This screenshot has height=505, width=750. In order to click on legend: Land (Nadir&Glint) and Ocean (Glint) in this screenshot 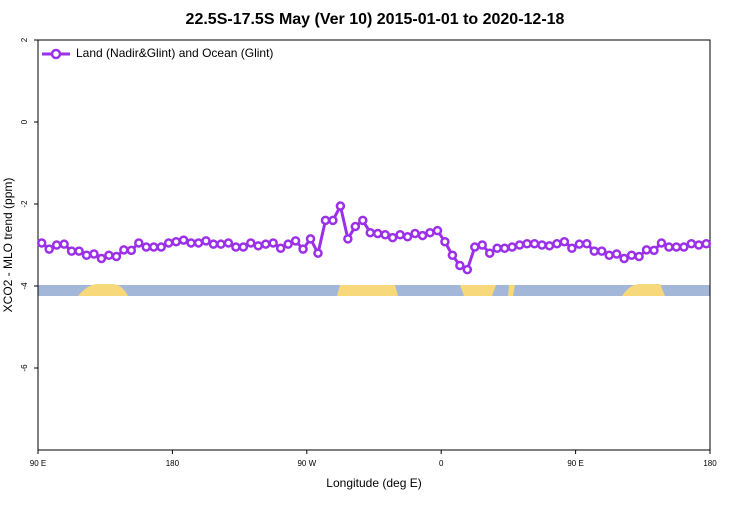, I will do `click(157, 53)`.